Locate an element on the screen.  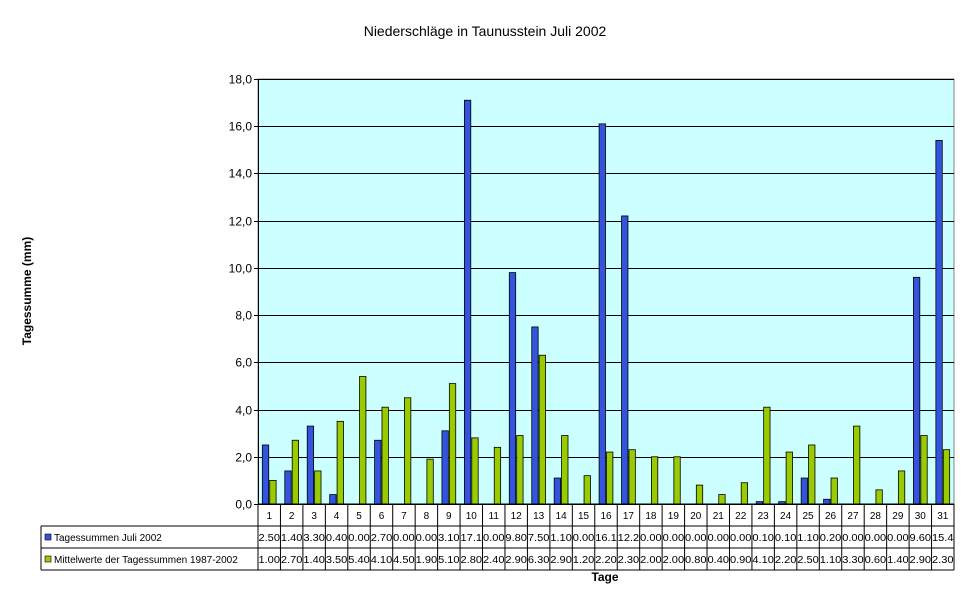
x-tick-label: 11 is located at coordinates (494, 516).